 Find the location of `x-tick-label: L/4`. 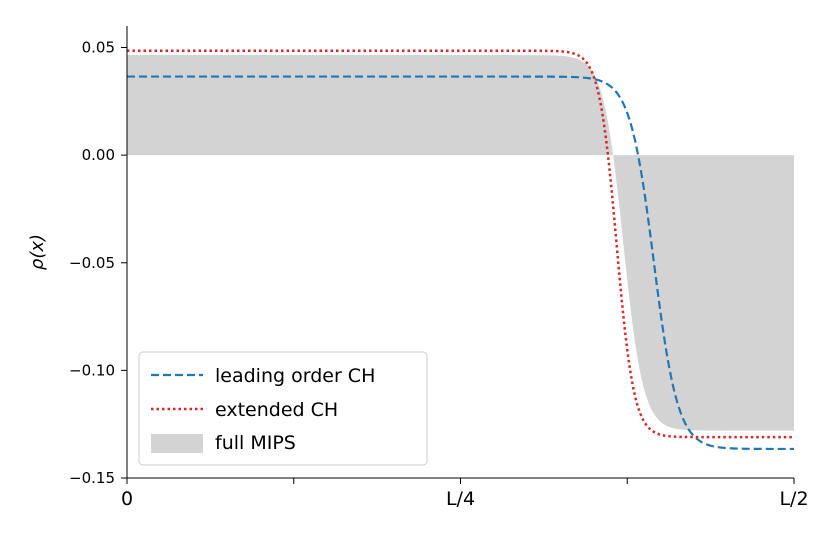

x-tick-label: L/4 is located at coordinates (460, 499).